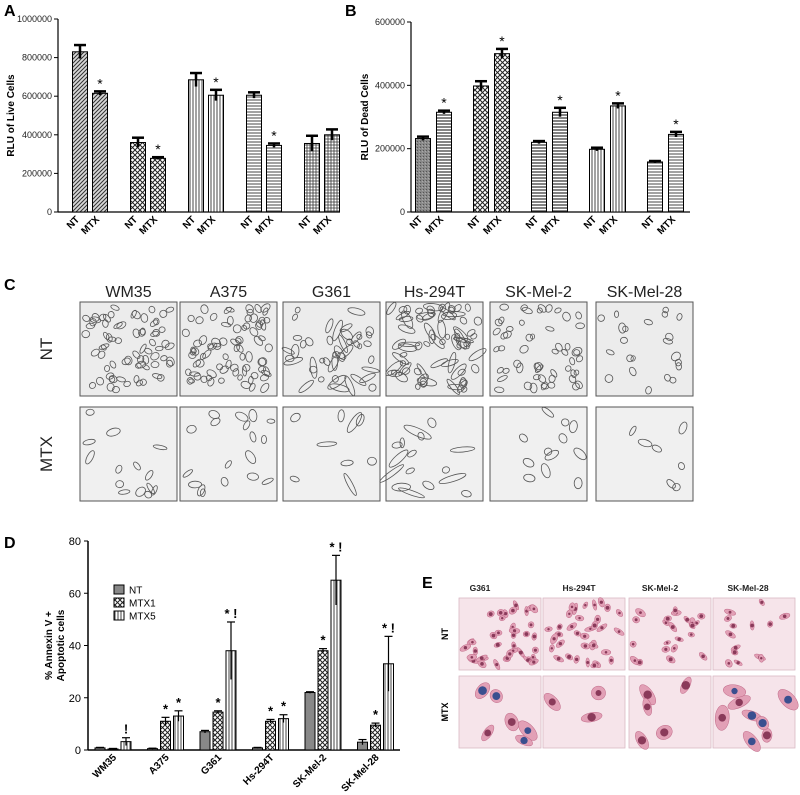 The image size is (800, 795). Describe the element at coordinates (142, 604) in the screenshot. I see `legend-label: MTX1` at that location.